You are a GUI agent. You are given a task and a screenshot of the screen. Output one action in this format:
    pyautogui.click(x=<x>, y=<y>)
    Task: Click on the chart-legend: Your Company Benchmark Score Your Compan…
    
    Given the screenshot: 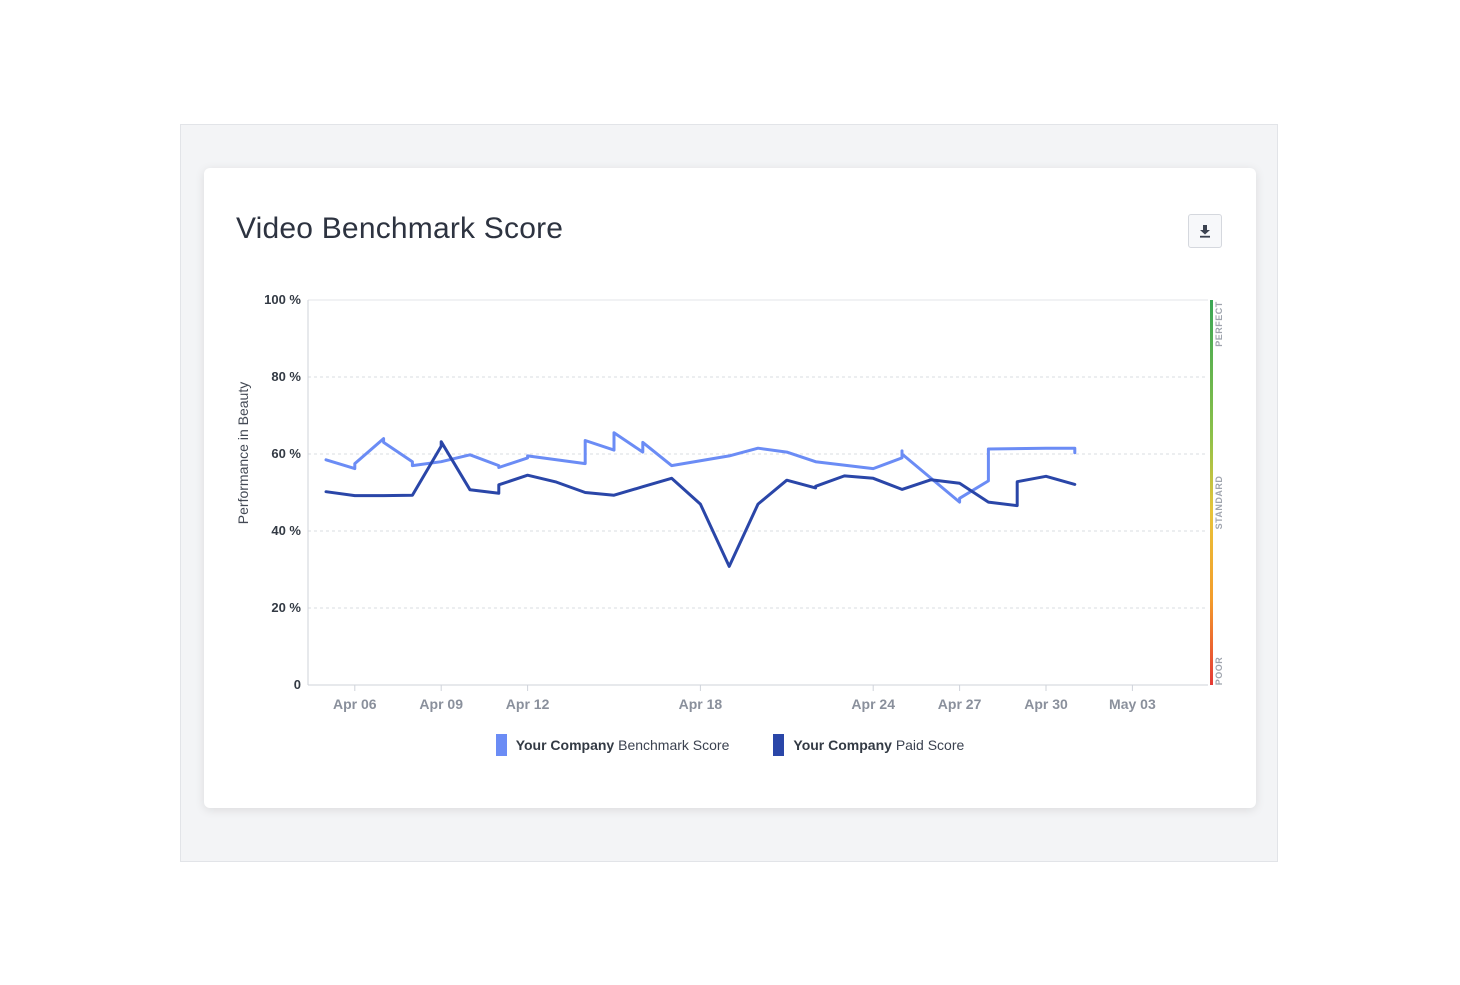 What is the action you would take?
    pyautogui.click(x=730, y=745)
    